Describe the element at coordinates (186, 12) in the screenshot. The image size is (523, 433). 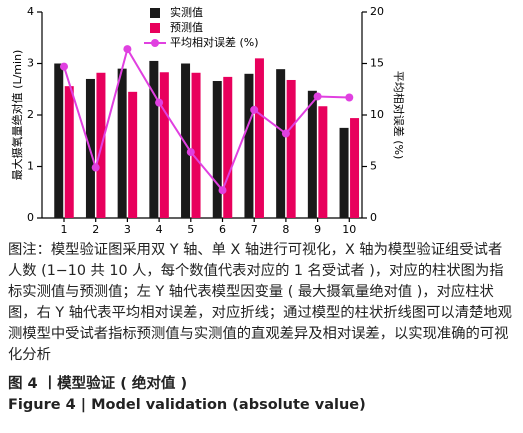
I see `legend-label: 实测值` at that location.